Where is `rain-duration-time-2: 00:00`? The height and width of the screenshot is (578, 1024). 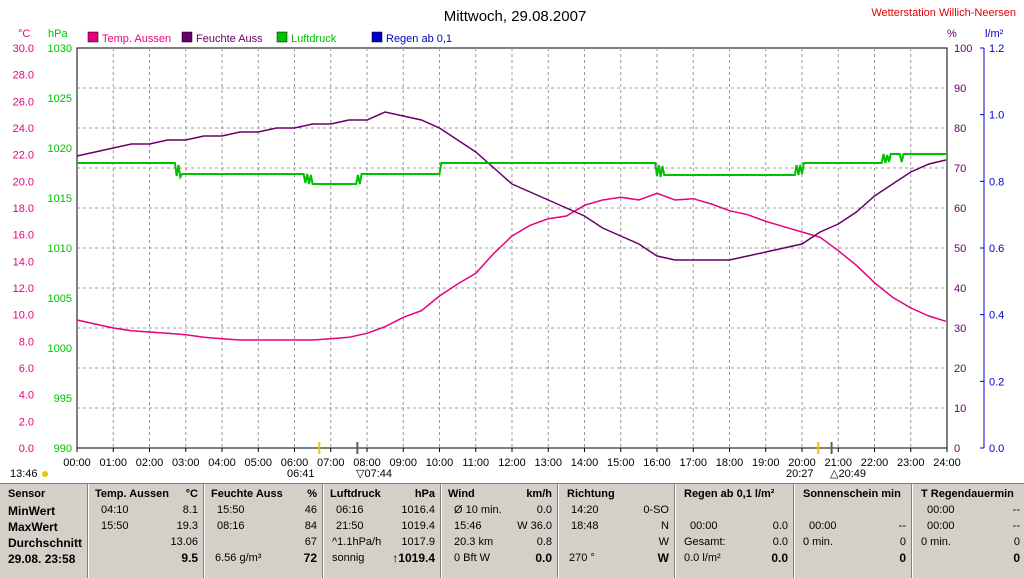
rain-duration-time-2: 00:00 is located at coordinates (941, 526).